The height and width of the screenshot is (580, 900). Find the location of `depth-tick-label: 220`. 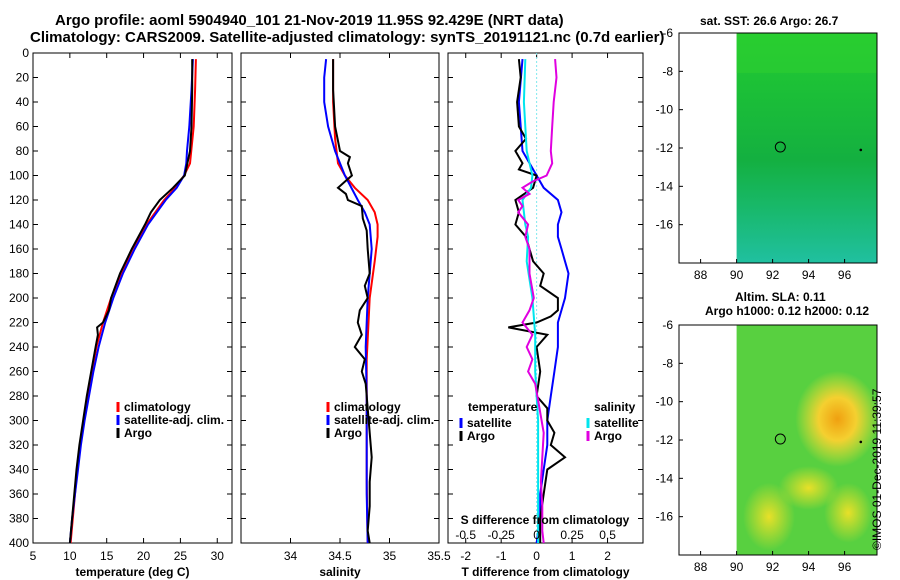

depth-tick-label: 220 is located at coordinates (19, 323).